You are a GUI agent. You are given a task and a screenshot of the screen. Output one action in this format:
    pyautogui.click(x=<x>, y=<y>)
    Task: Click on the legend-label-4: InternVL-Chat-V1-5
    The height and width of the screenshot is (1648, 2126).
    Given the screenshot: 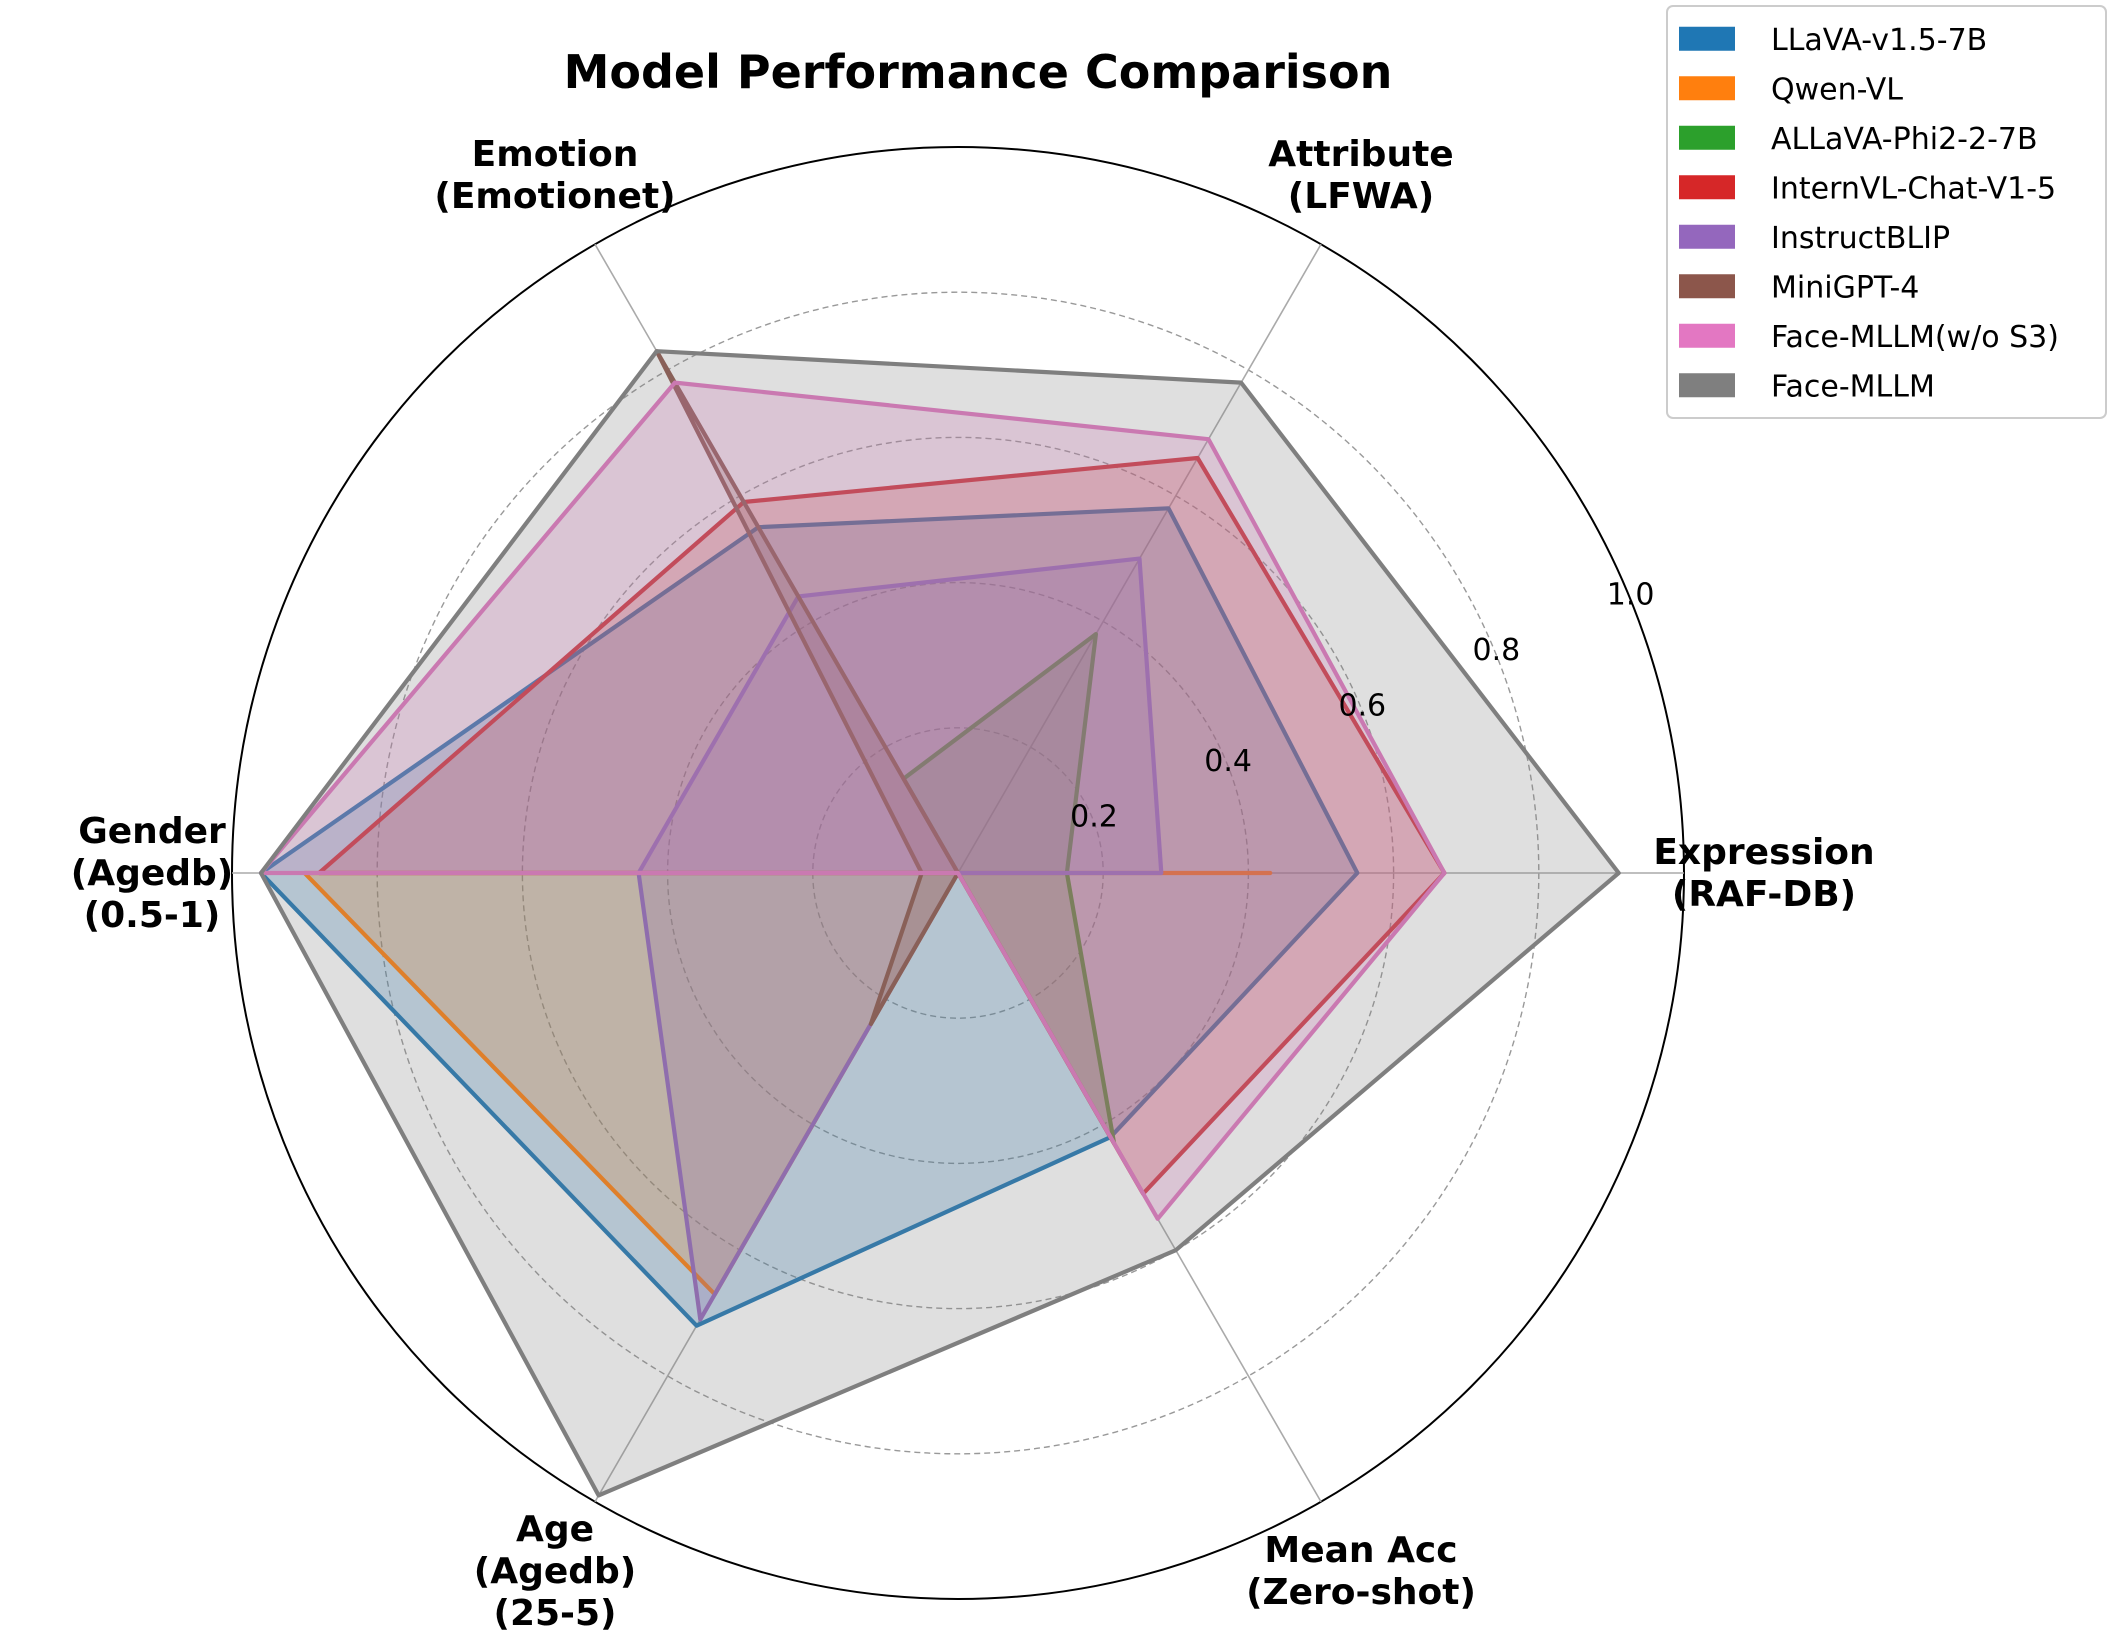 What is the action you would take?
    pyautogui.click(x=1913, y=188)
    